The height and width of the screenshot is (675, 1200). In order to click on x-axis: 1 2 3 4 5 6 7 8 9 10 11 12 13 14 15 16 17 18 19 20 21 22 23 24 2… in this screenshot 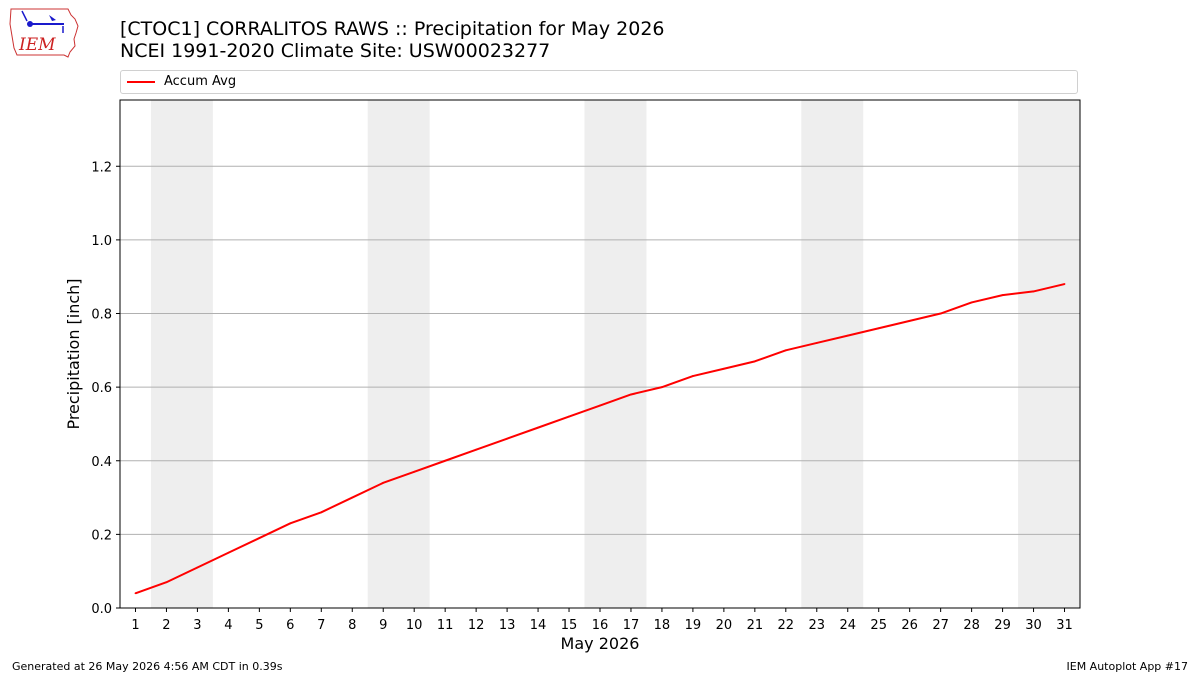, I will do `click(602, 620)`.